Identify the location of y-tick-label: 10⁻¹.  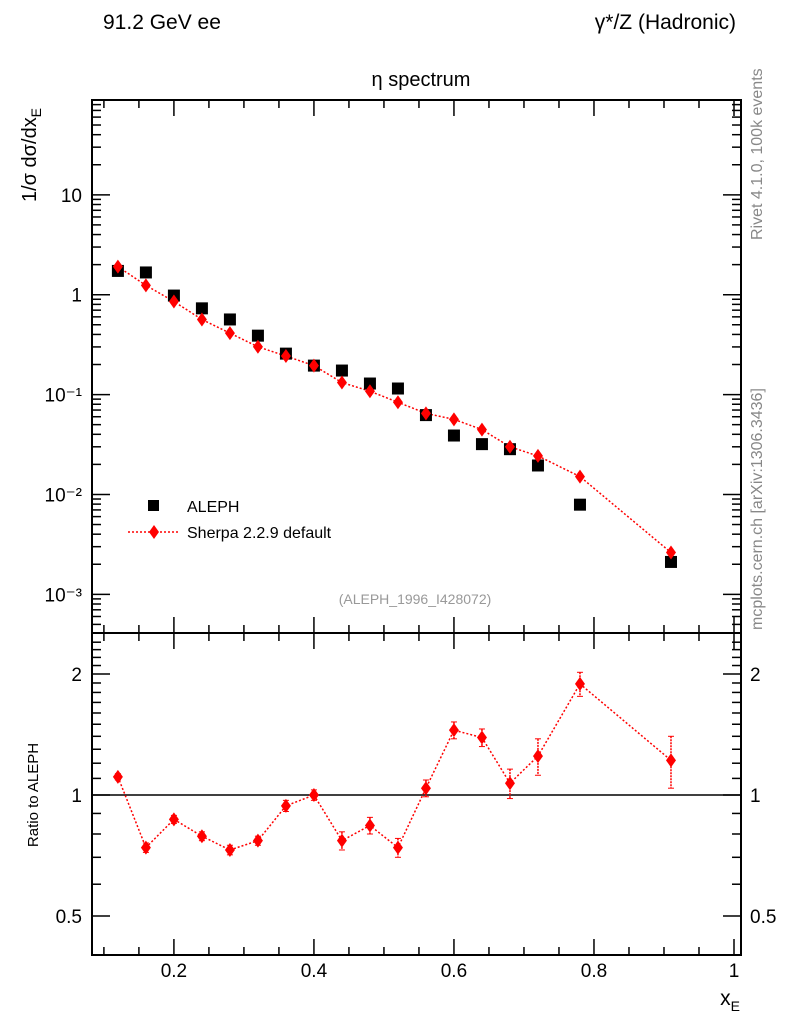
(64, 396).